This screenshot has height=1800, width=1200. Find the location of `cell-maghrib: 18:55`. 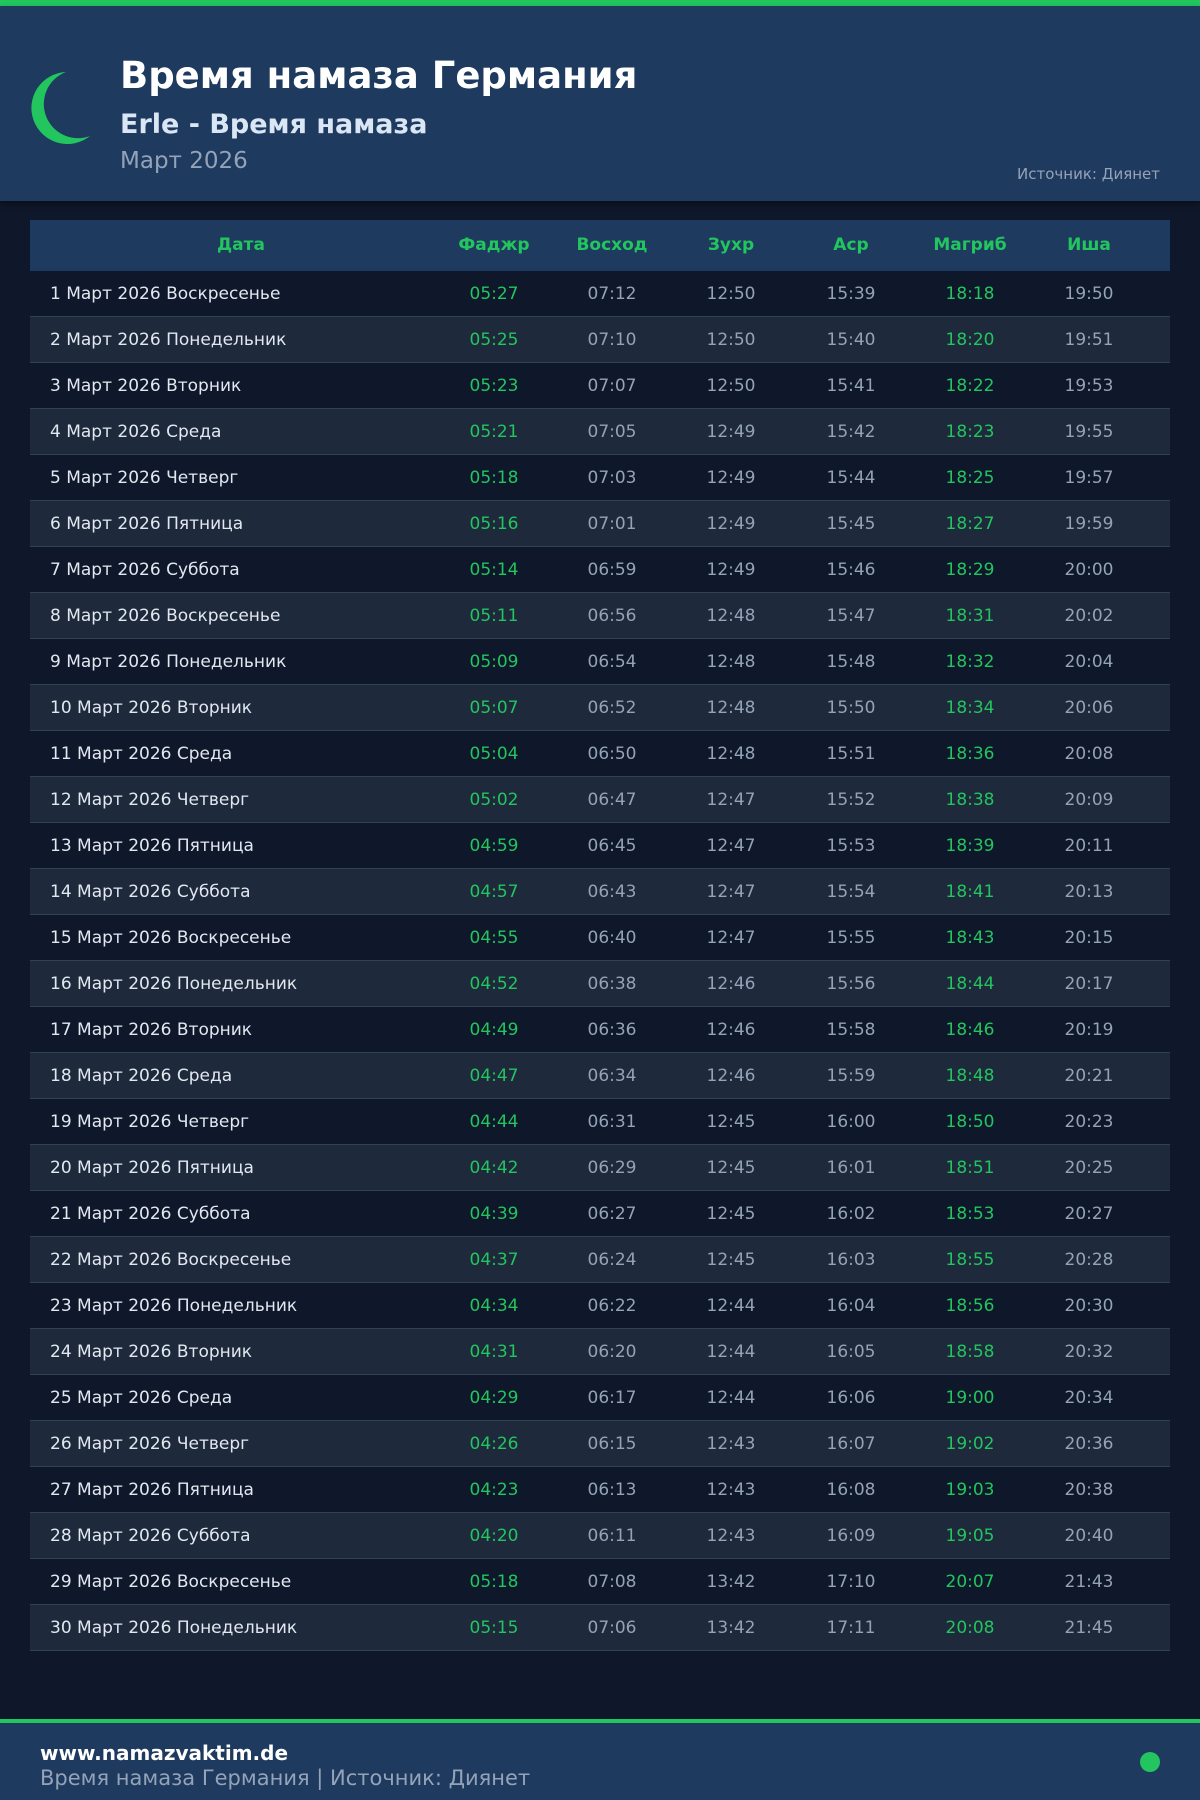

cell-maghrib: 18:55 is located at coordinates (970, 1260).